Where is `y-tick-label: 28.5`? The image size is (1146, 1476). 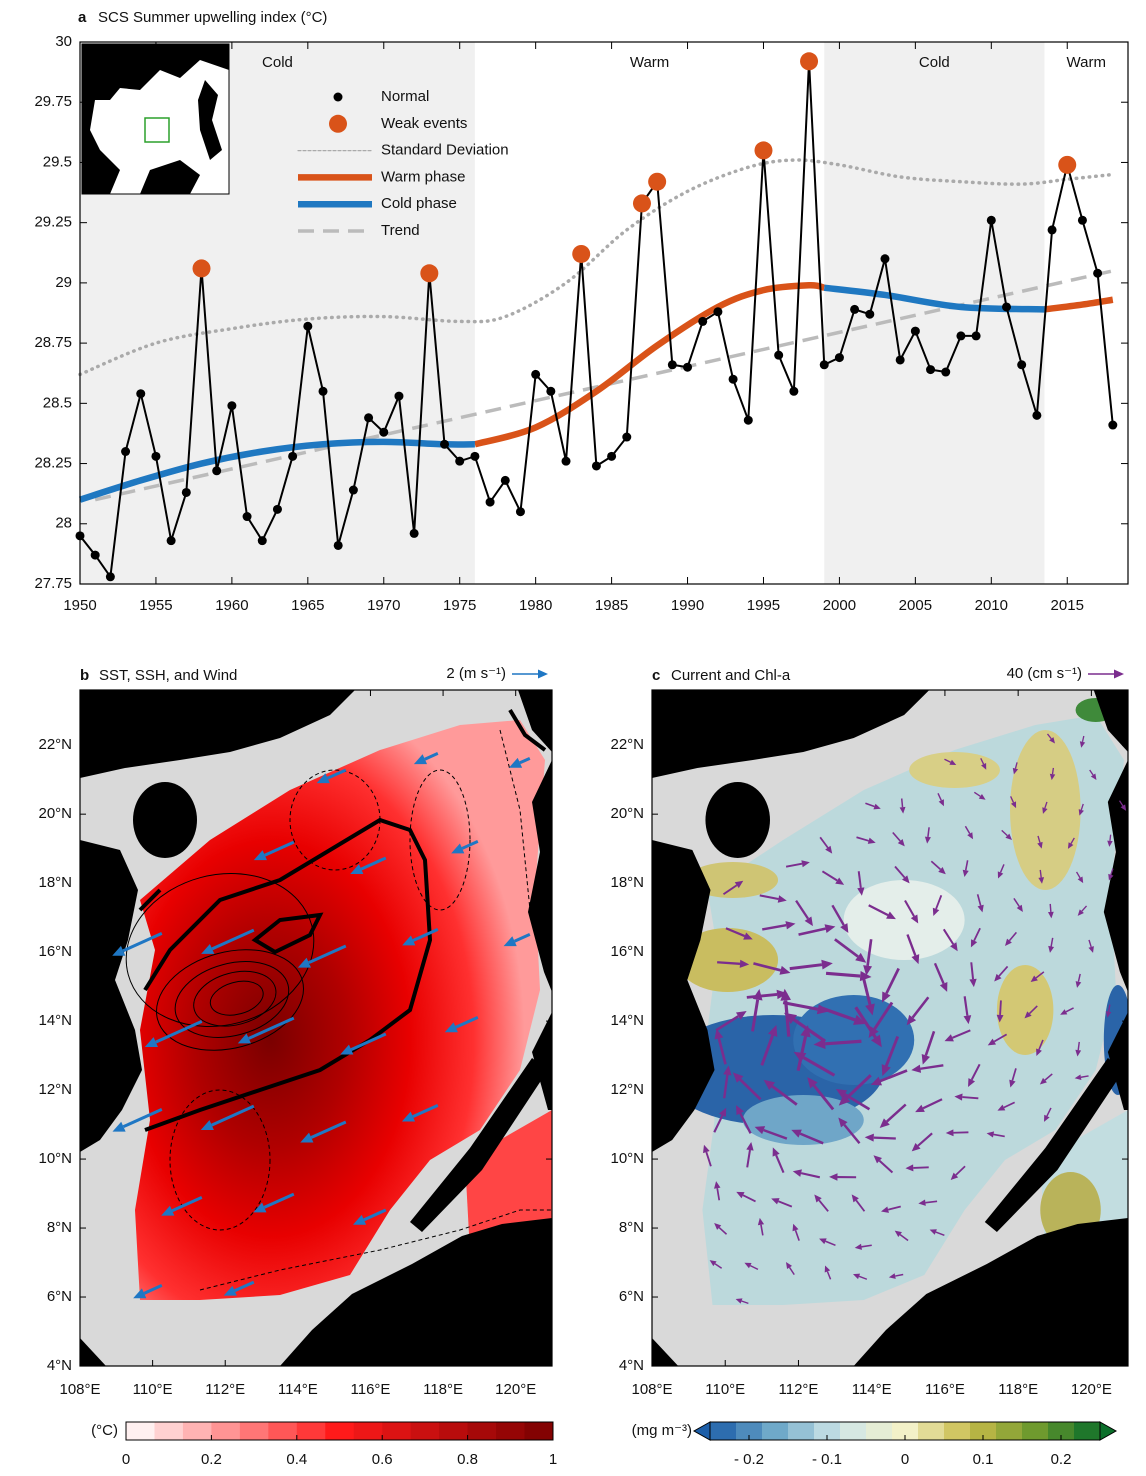
y-tick-label: 28.5 is located at coordinates (57, 402).